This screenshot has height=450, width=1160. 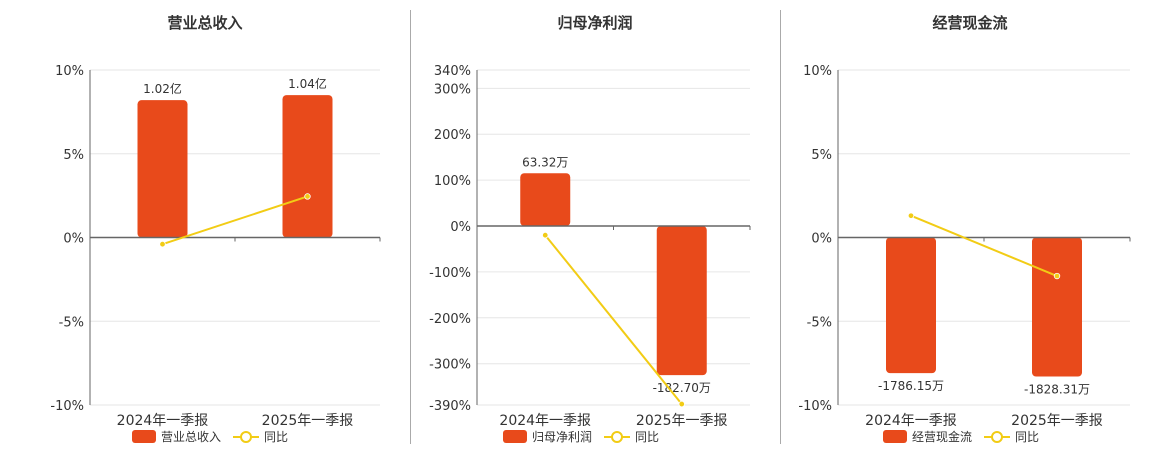 I want to click on chart-title: 营业总收入, so click(x=205, y=23).